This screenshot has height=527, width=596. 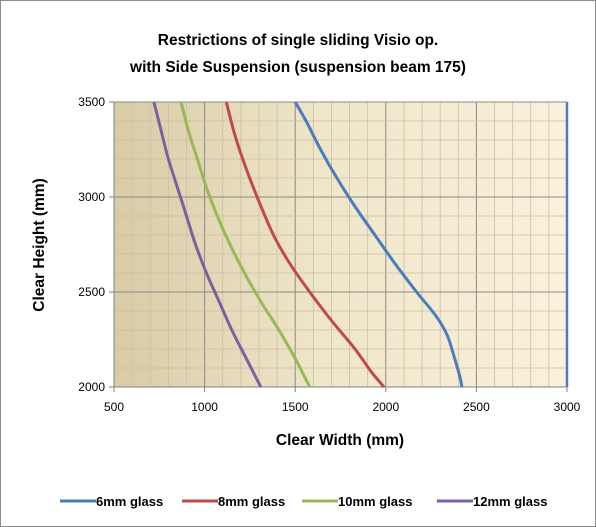 What do you see at coordinates (39, 245) in the screenshot?
I see `y-axis-title: Clear Height (mm)` at bounding box center [39, 245].